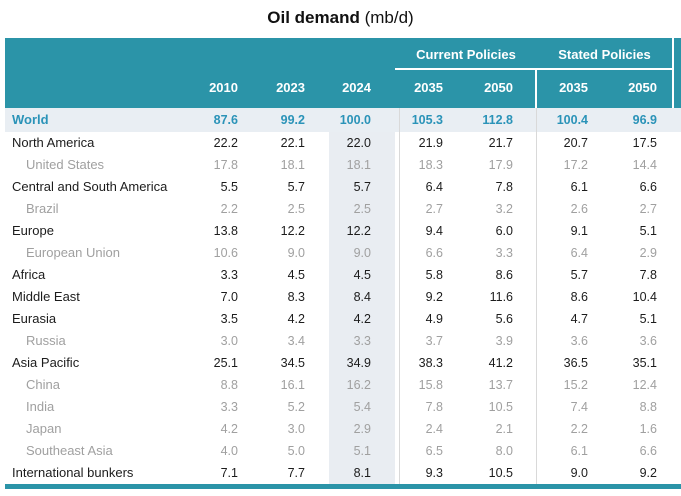 This screenshot has width=681, height=496. Describe the element at coordinates (434, 341) in the screenshot. I see `value-cell-cp-2035: 3.7` at that location.